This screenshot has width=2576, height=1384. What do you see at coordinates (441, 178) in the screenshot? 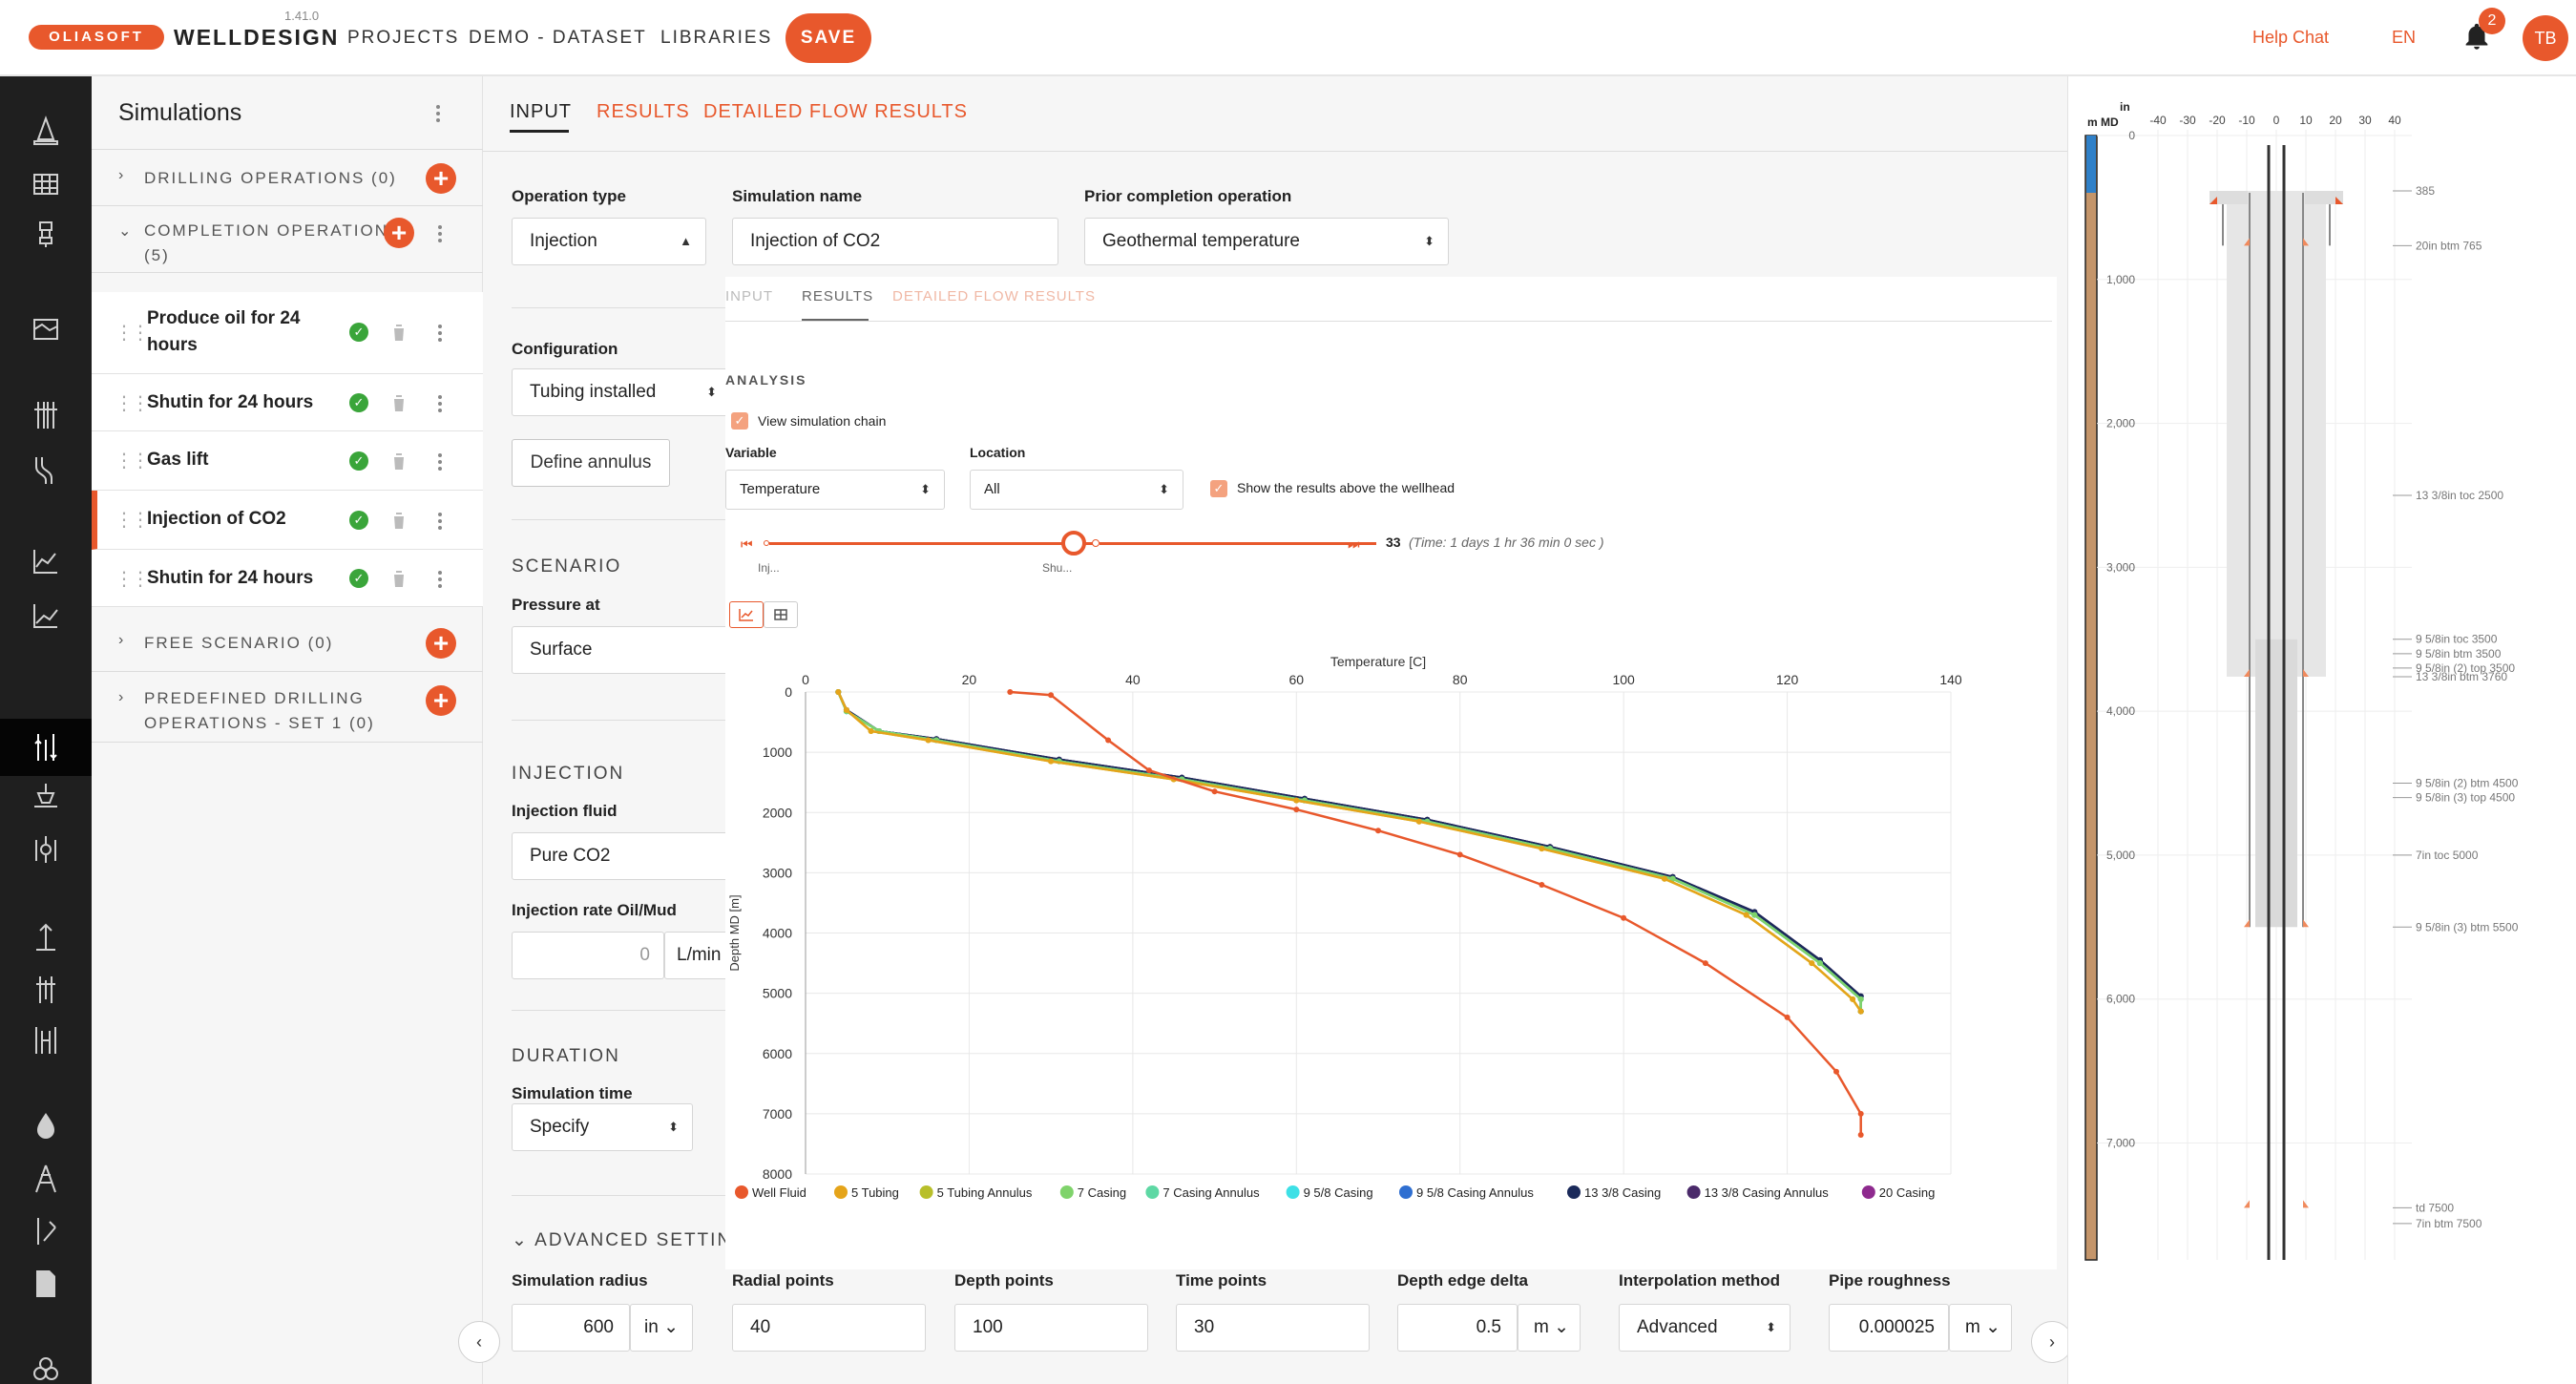
I see `add-drilling-operation-button: +` at bounding box center [441, 178].